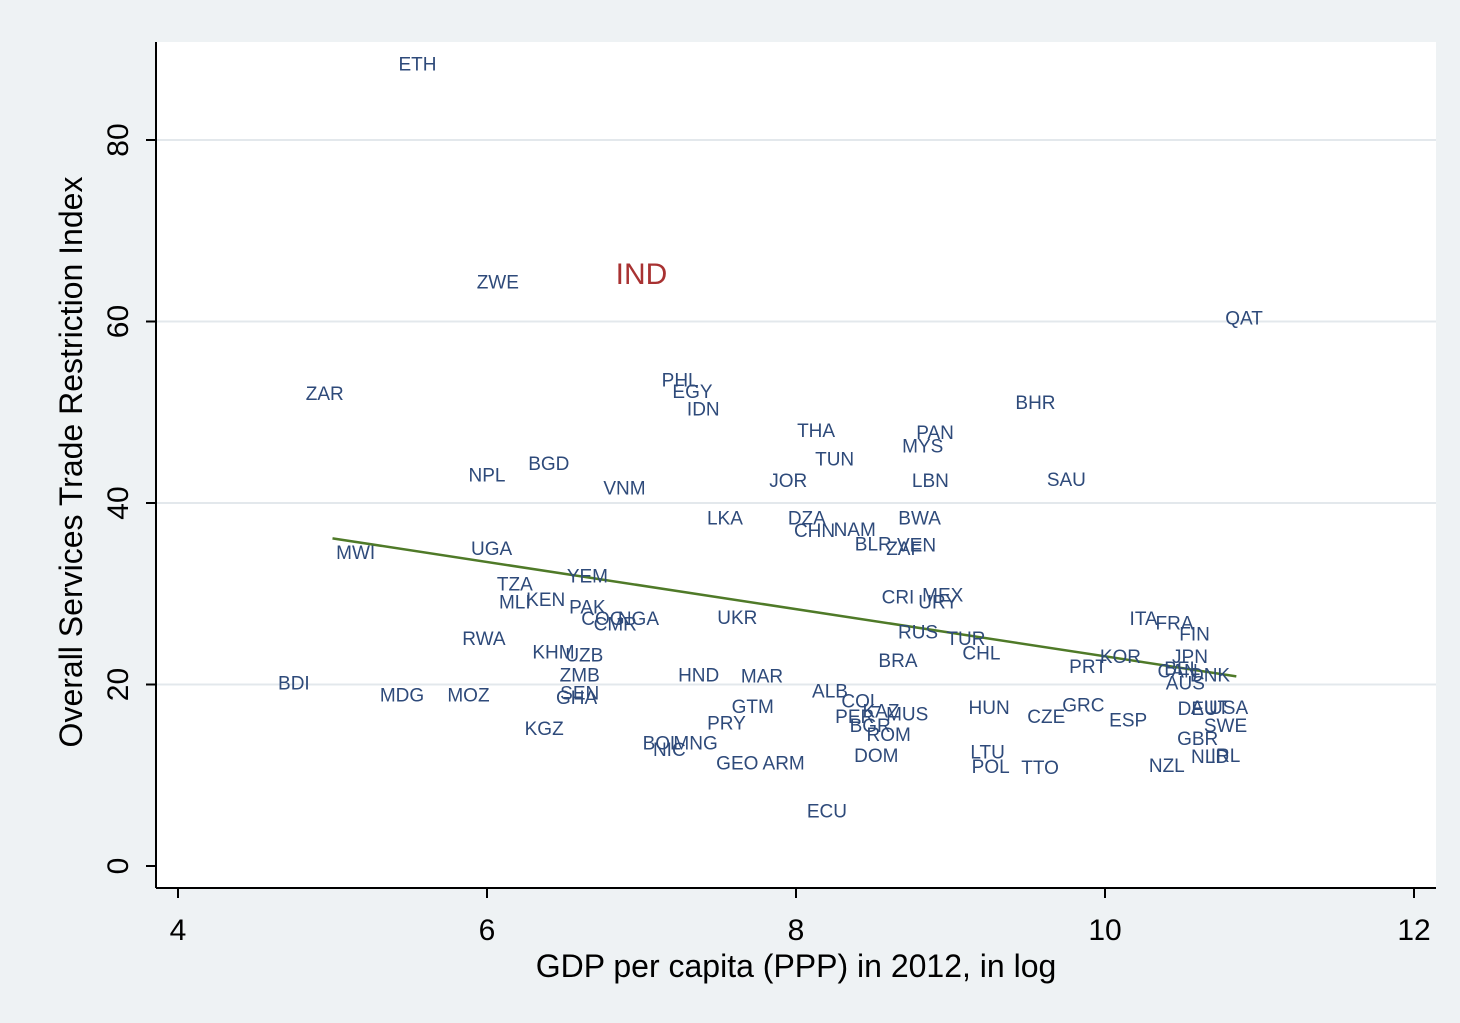 Image resolution: width=1460 pixels, height=1023 pixels. What do you see at coordinates (827, 811) in the screenshot?
I see `point-label-ecu: ECU` at bounding box center [827, 811].